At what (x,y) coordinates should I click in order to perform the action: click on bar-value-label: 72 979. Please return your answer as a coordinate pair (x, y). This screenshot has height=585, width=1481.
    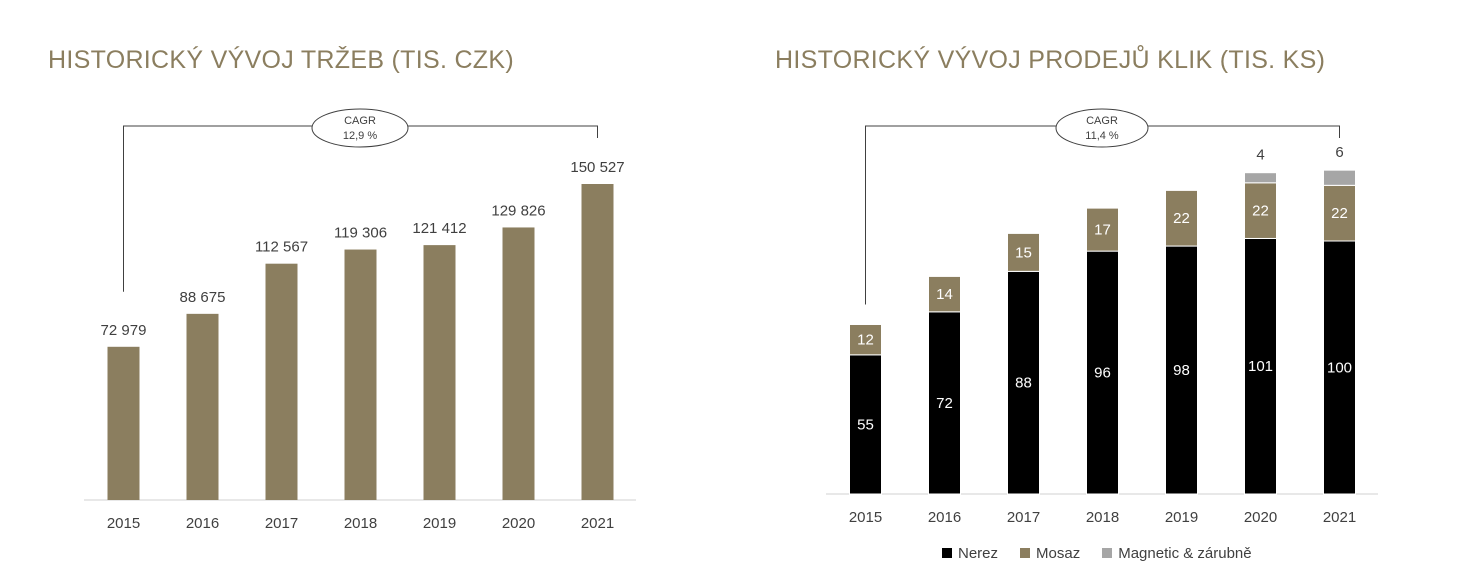
    Looking at the image, I should click on (124, 330).